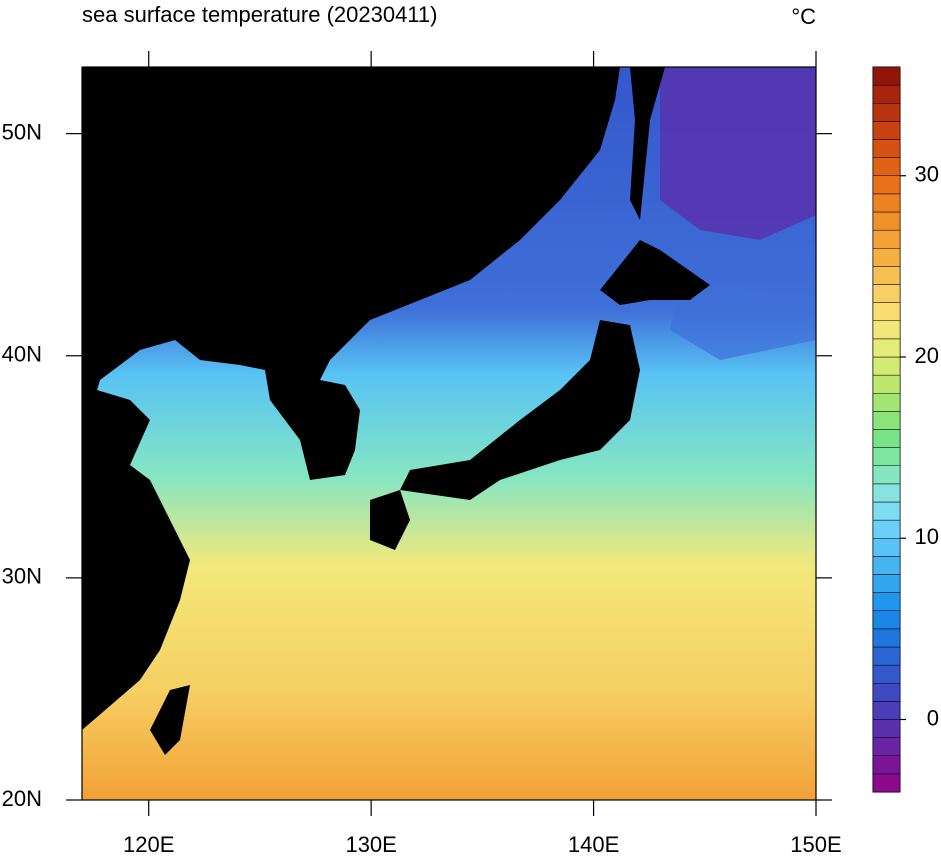 Image resolution: width=941 pixels, height=863 pixels. What do you see at coordinates (743, 320) in the screenshot?
I see `oyashio` at bounding box center [743, 320].